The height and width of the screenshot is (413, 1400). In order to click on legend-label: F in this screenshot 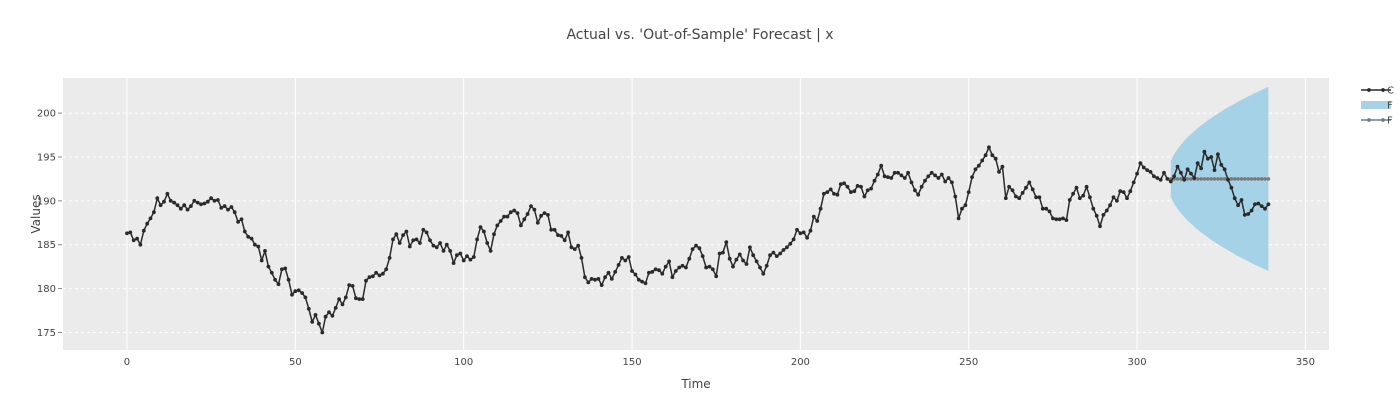, I will do `click(1390, 106)`.